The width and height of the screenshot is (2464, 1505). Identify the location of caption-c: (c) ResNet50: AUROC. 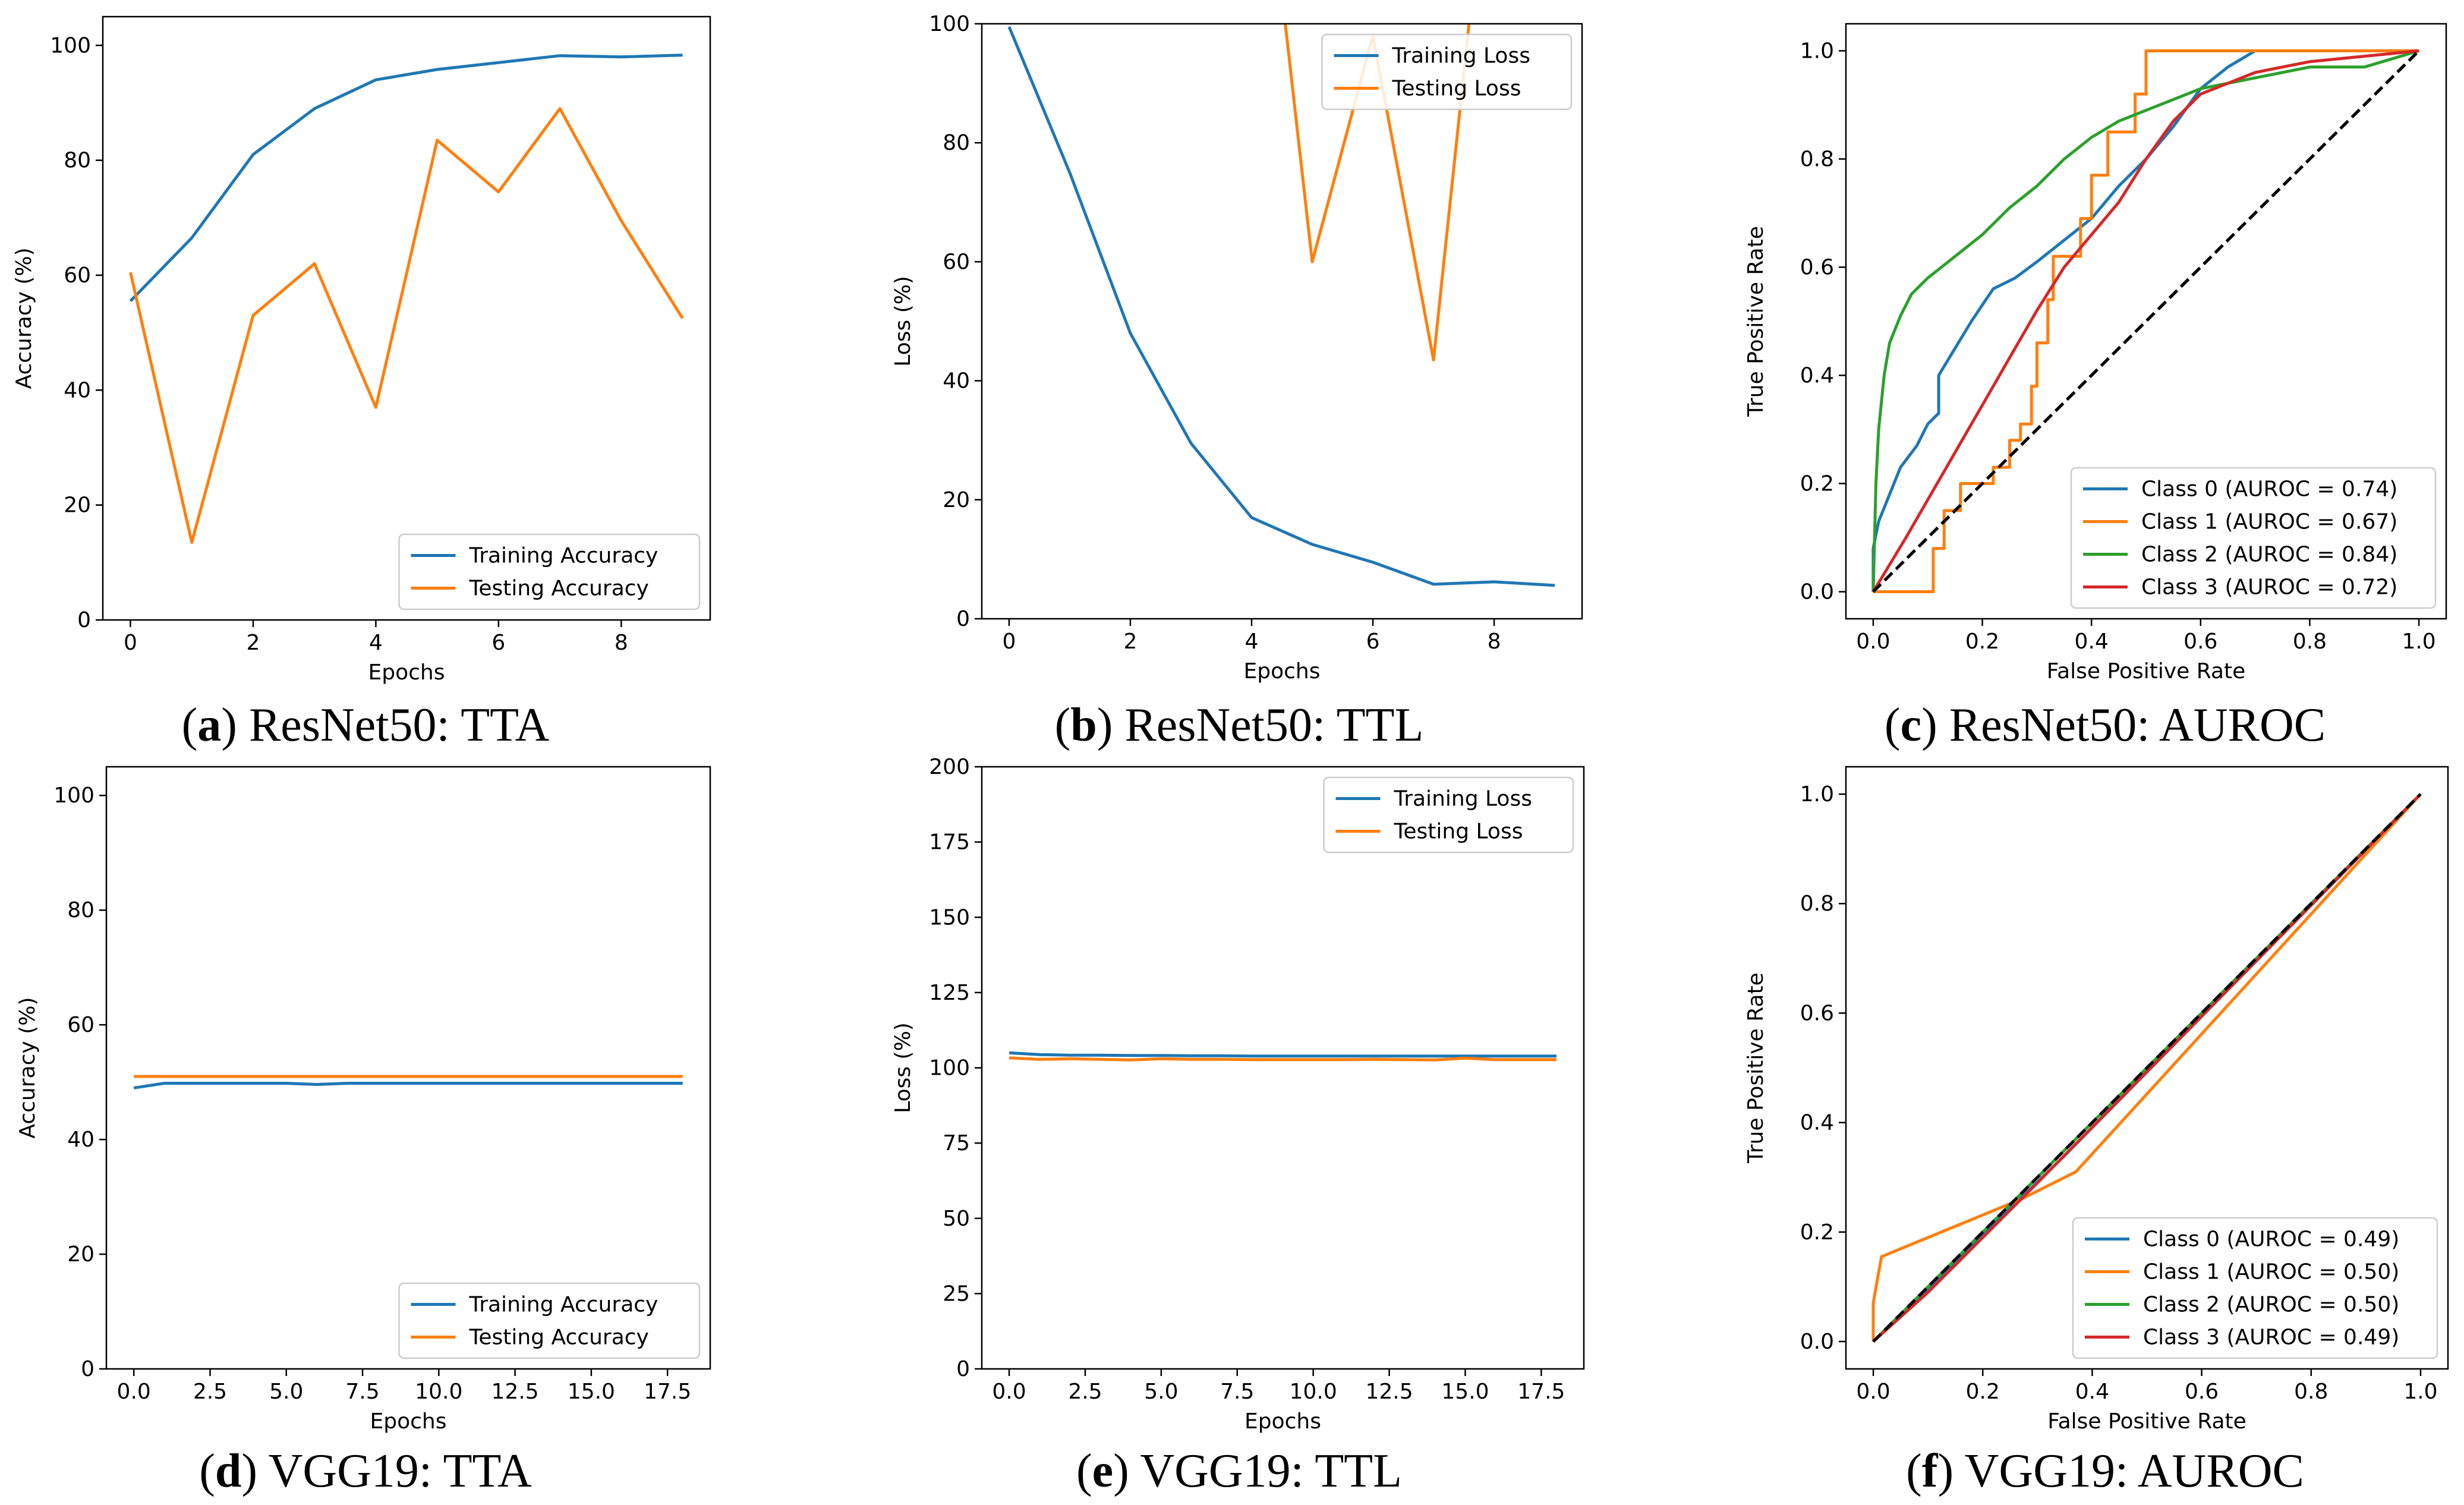
(2105, 725).